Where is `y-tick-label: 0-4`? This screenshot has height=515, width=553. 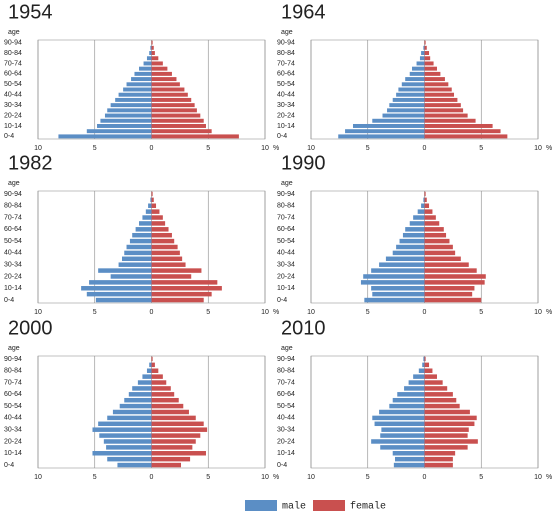
y-tick-label: 0-4 is located at coordinates (282, 465).